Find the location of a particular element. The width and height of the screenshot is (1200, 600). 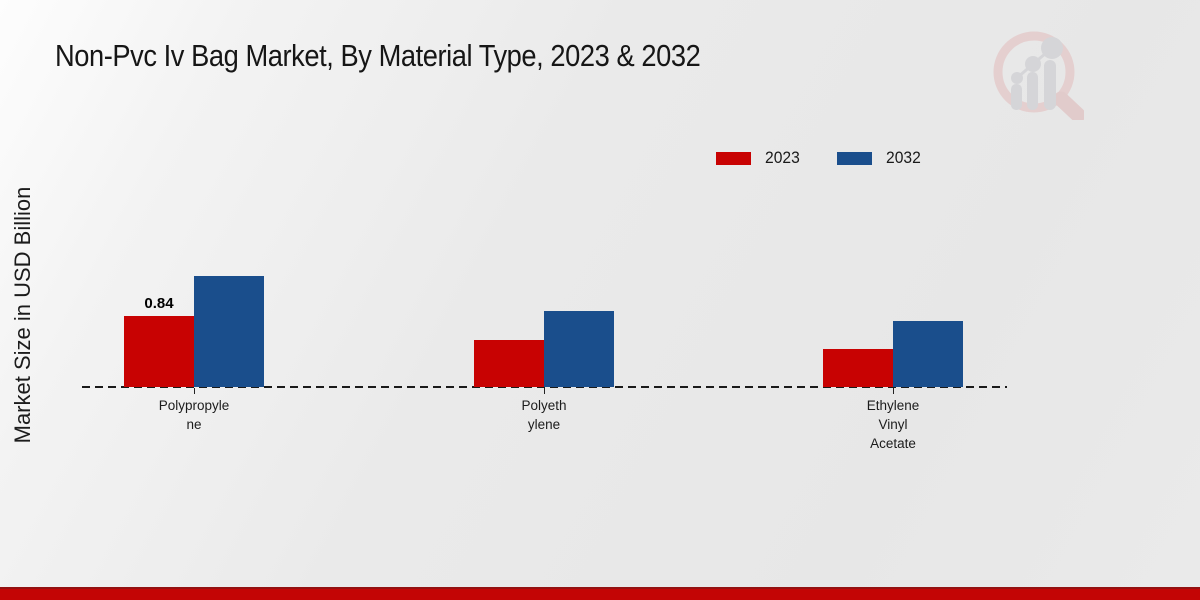

legend-item-2032: 2032 is located at coordinates (880, 158).